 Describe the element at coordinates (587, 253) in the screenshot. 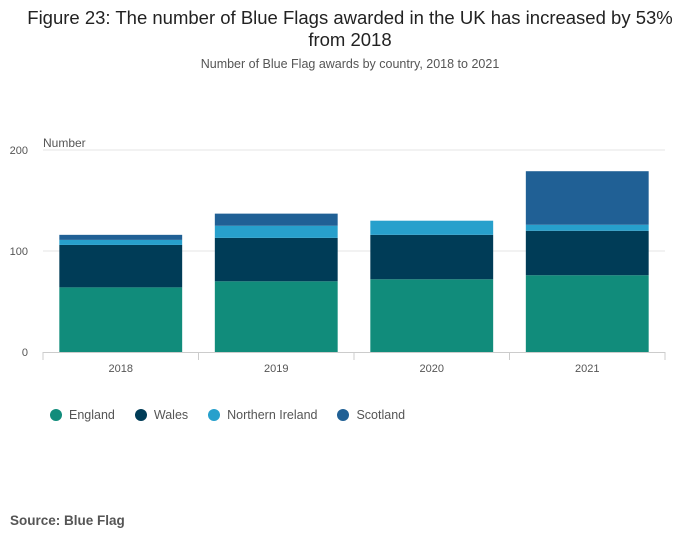

I see `bar-wales-2021` at that location.